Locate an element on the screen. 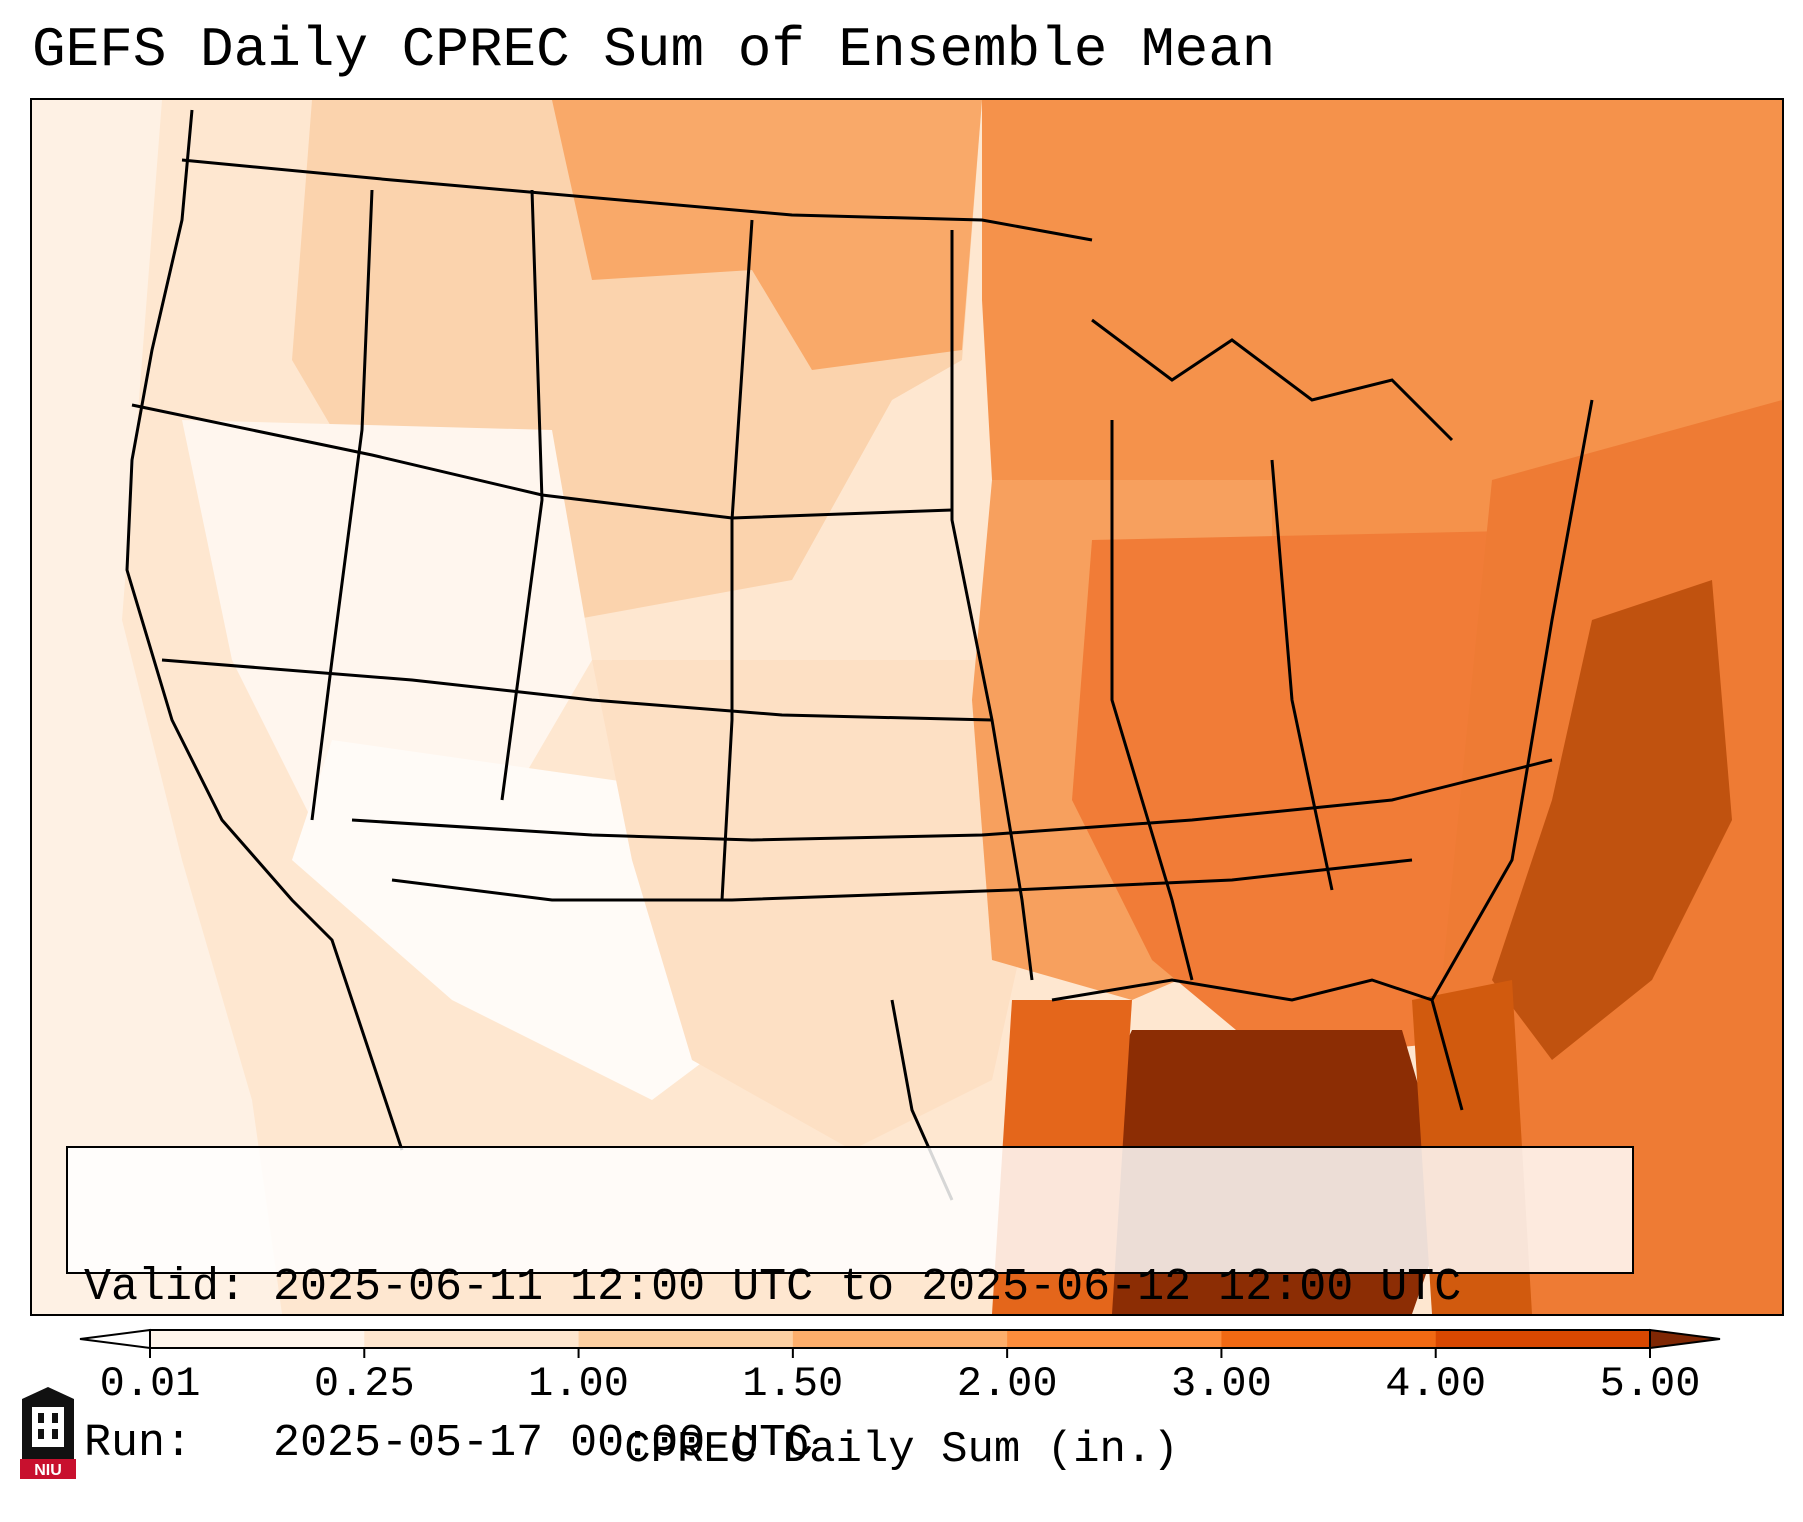 Image resolution: width=1803 pixels, height=1522 pixels. colorbar-segments is located at coordinates (900, 1343).